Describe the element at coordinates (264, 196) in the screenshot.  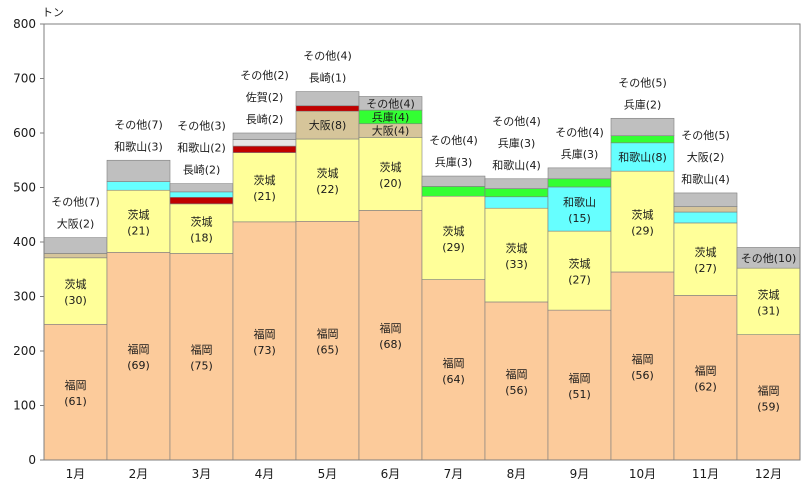
I see `bar-segment-value: (21)` at that location.